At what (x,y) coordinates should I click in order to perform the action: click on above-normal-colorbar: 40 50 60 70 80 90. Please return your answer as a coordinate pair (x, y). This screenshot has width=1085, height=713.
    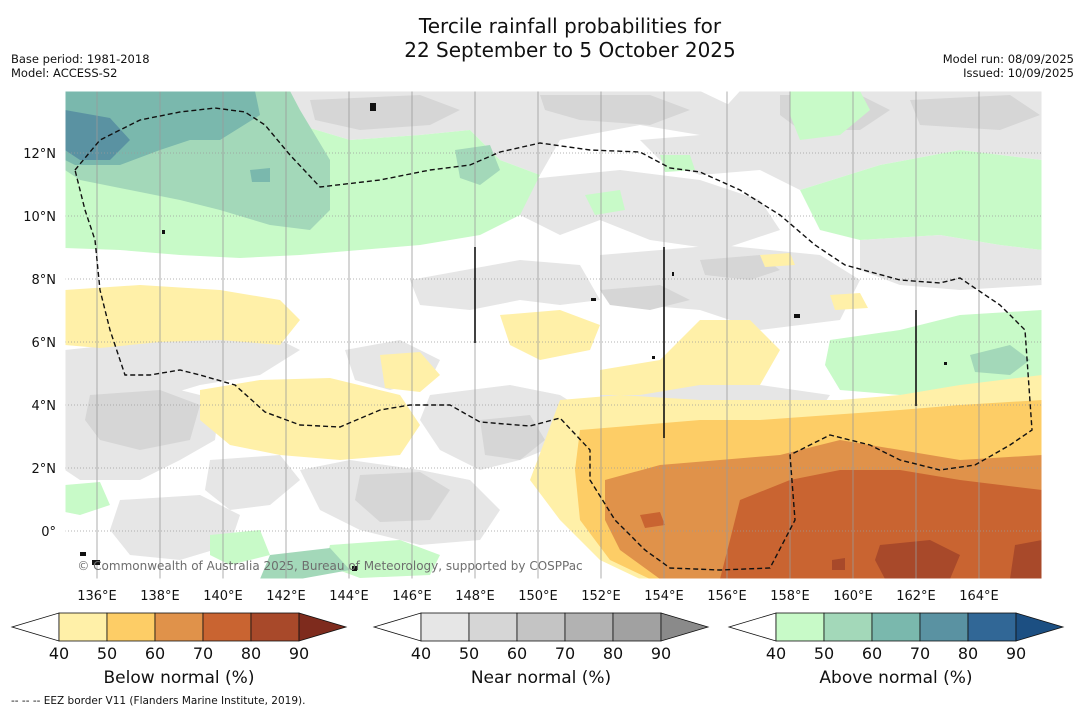
    Looking at the image, I should click on (896, 637).